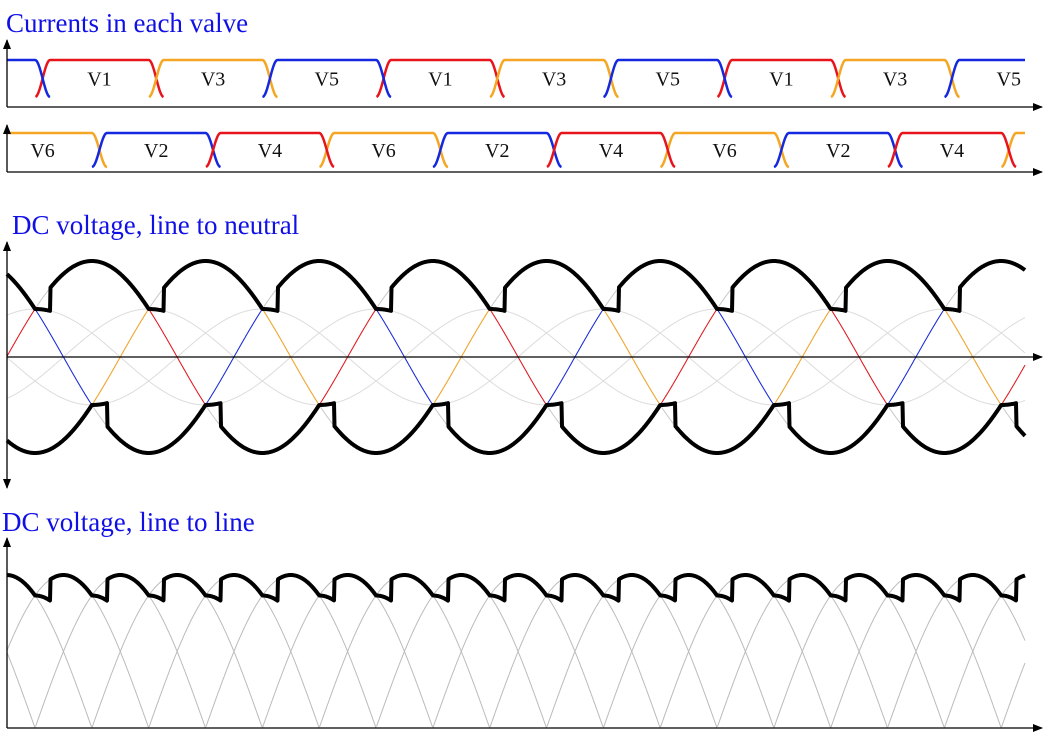  Describe the element at coordinates (127, 23) in the screenshot. I see `title: Currents in each valve` at that location.